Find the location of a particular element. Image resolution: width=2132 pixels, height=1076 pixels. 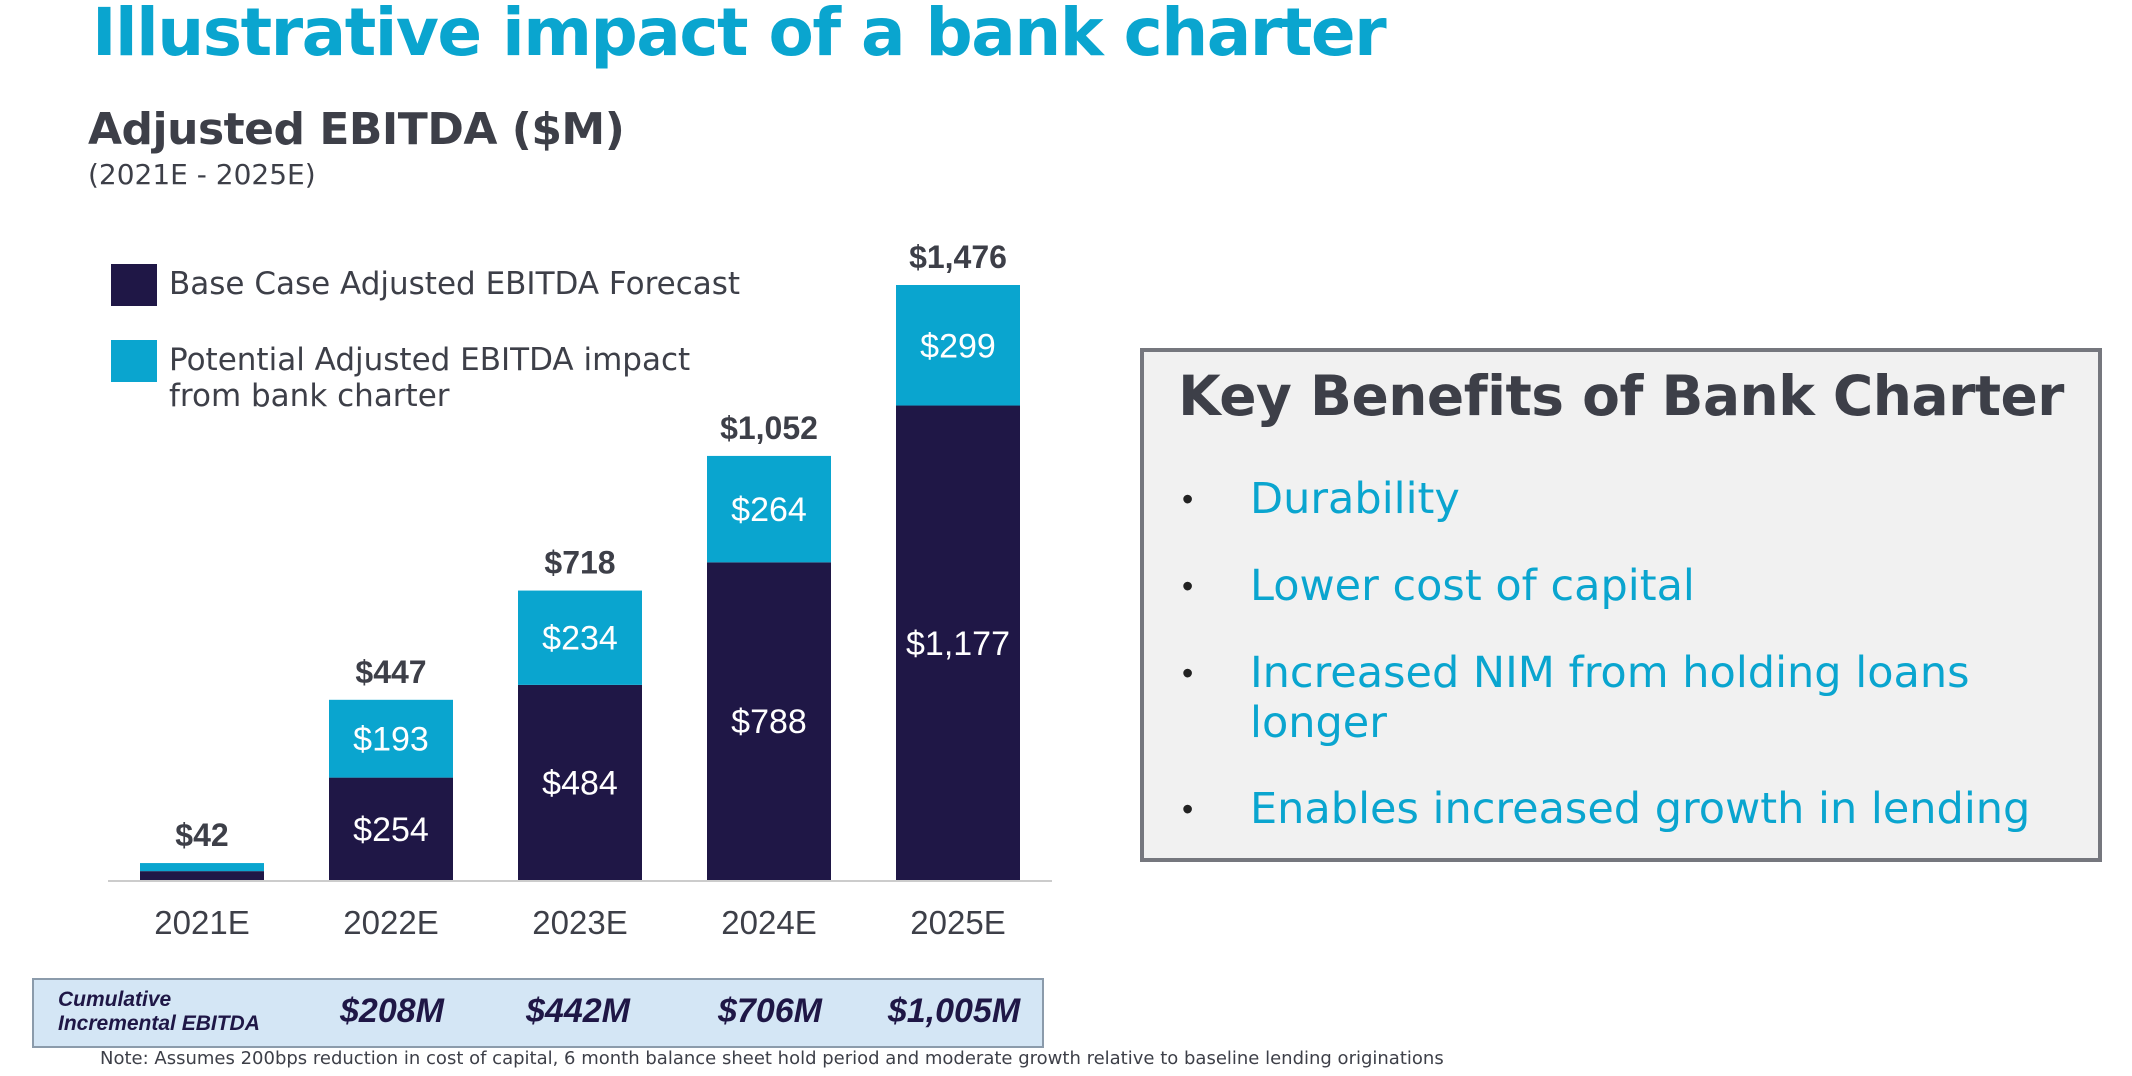

legend-swatch-impact is located at coordinates (134, 361).